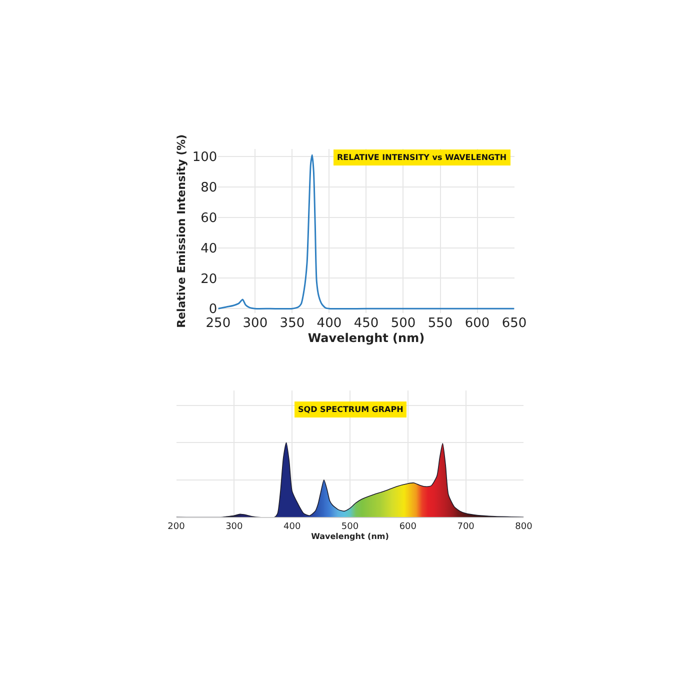  I want to click on chart-title: SQD SPECTRUM GRAPH, so click(351, 409).